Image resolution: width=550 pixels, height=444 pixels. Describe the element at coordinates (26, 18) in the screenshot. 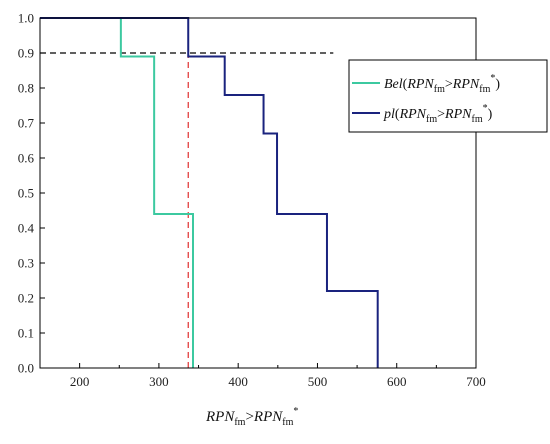

I see `y-tick-label: 1.0` at that location.